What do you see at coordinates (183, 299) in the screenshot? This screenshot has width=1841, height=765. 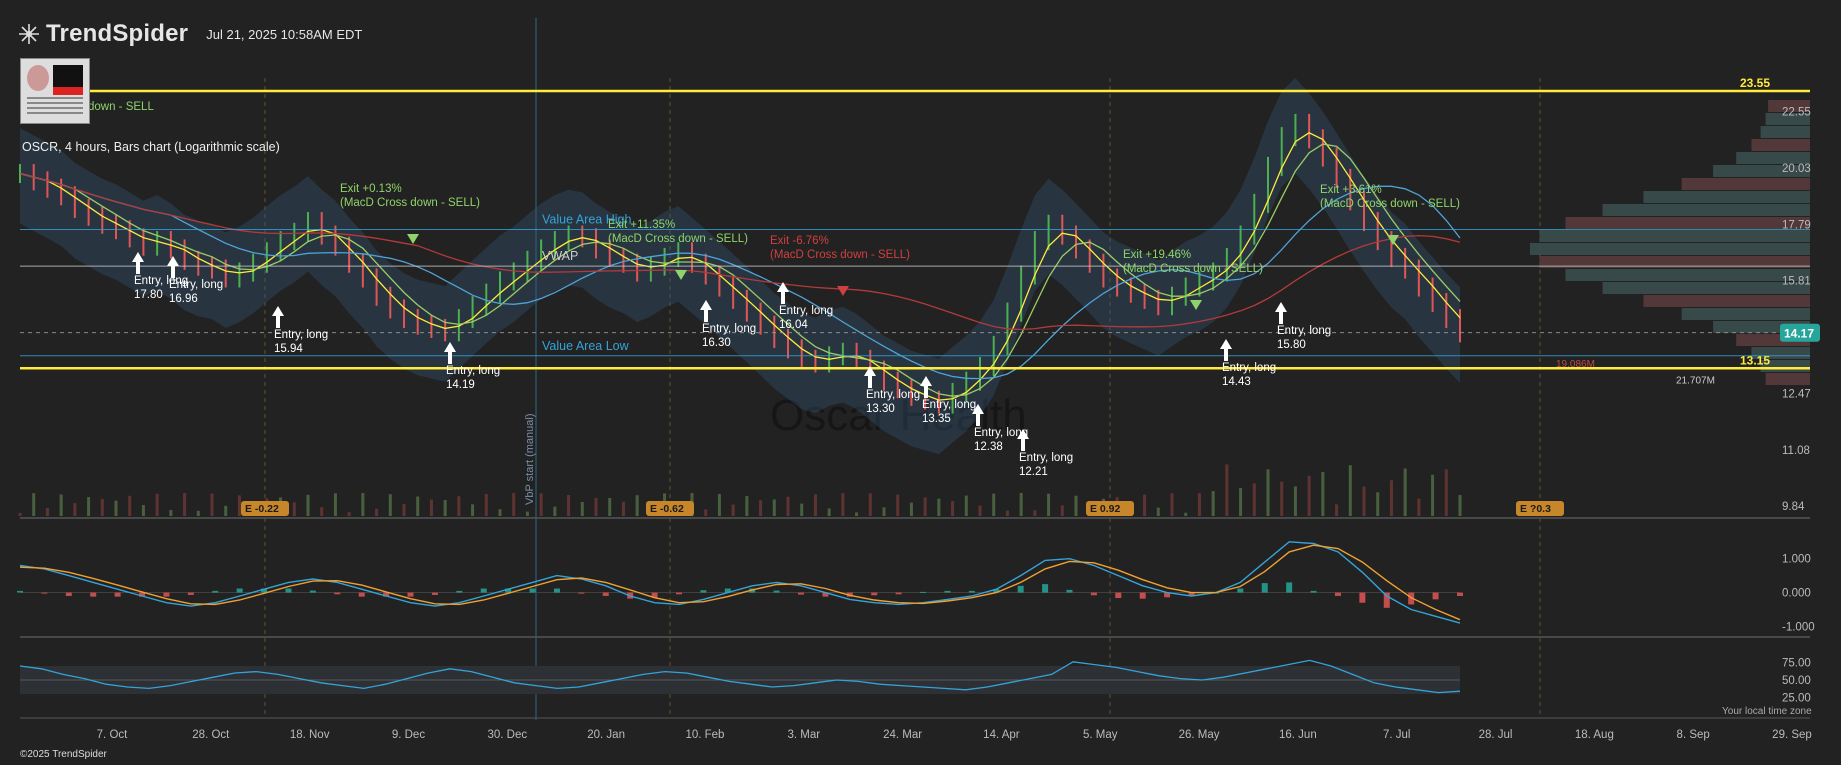 I see `entry-signal-price: 16.96` at bounding box center [183, 299].